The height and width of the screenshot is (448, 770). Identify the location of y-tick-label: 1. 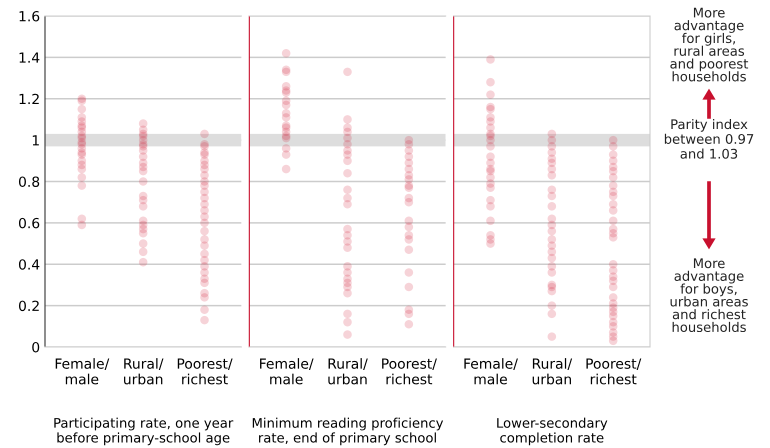
(35, 140).